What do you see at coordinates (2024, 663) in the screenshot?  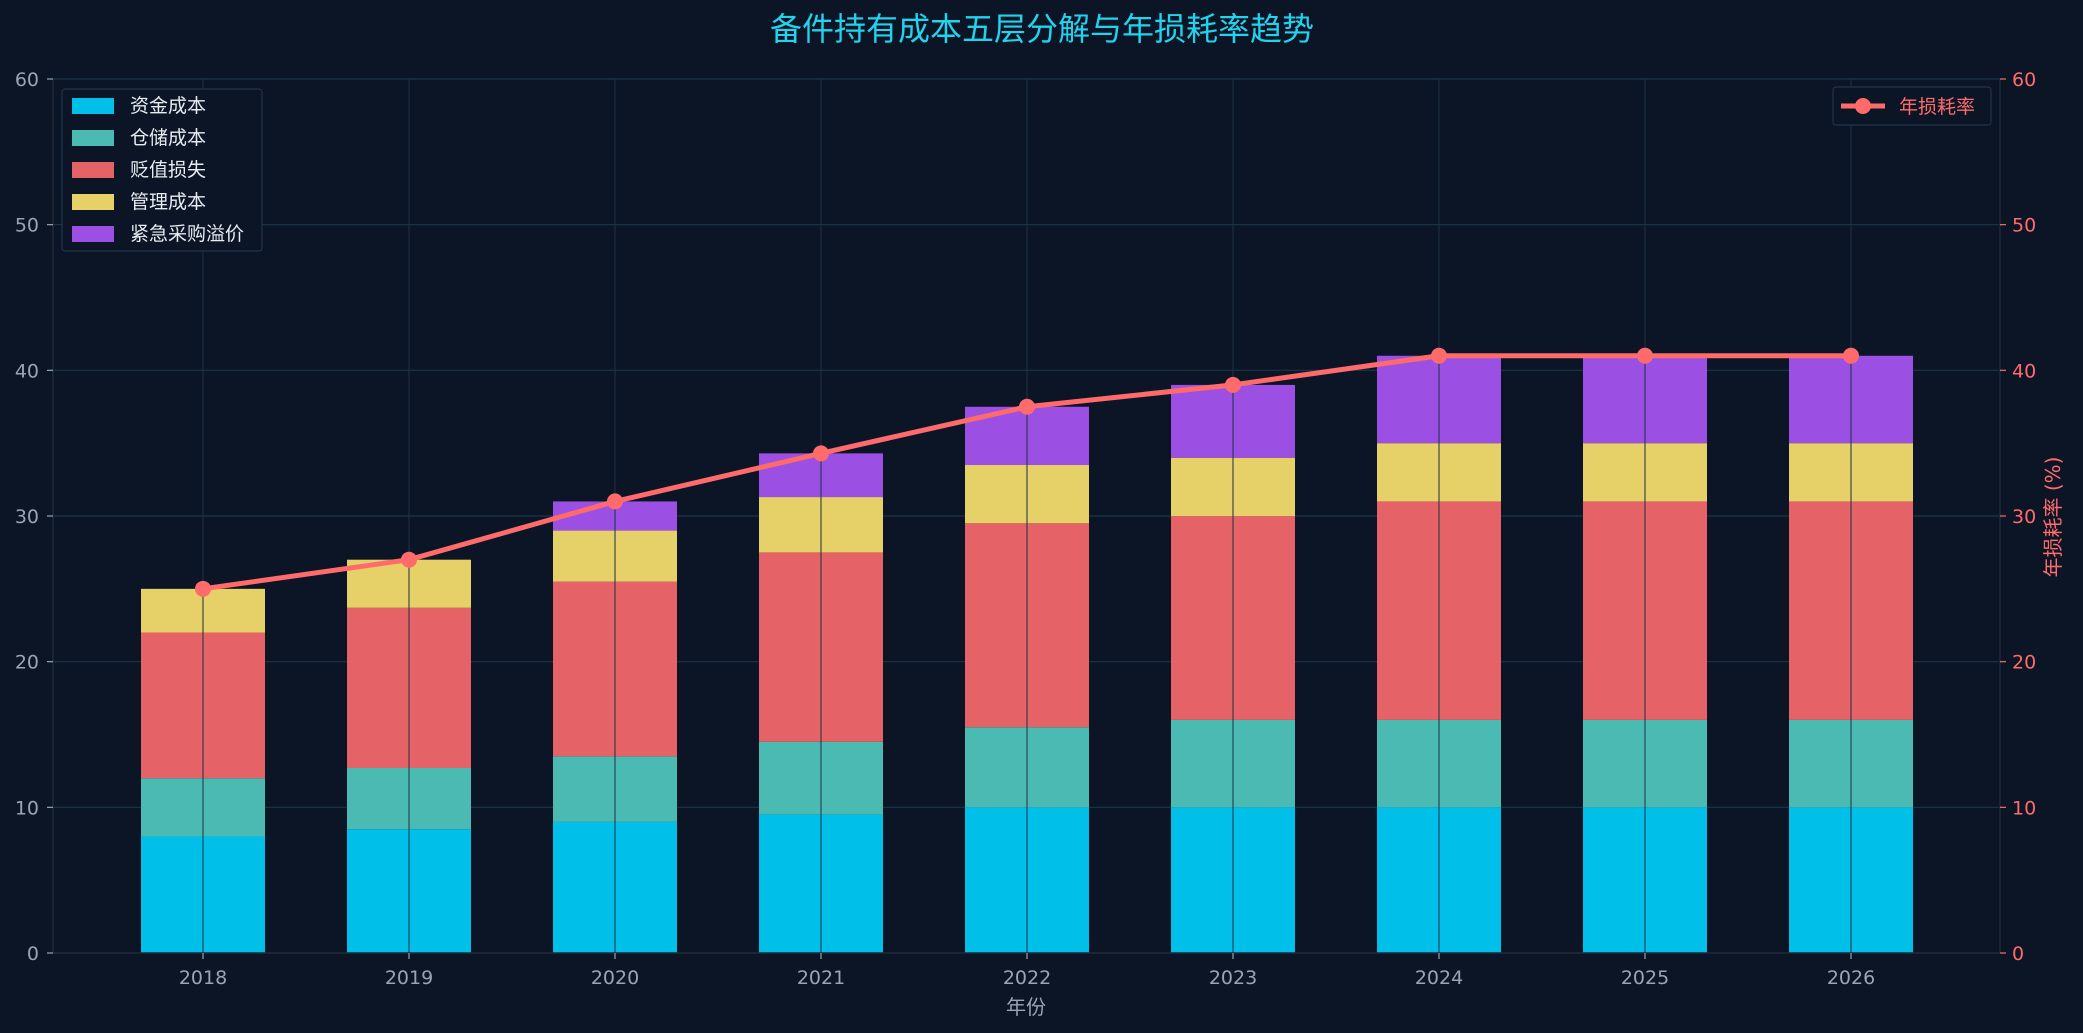 I see `y2-tick-label: 20` at bounding box center [2024, 663].